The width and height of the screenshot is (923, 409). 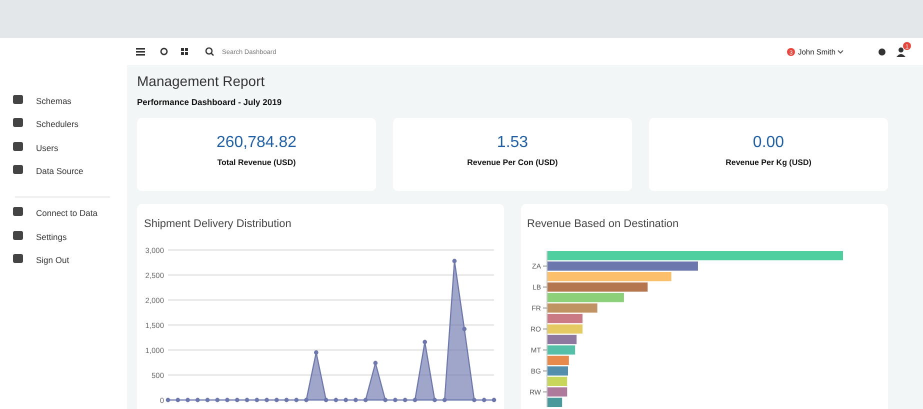 What do you see at coordinates (768, 142) in the screenshot?
I see `text: 0.00` at bounding box center [768, 142].